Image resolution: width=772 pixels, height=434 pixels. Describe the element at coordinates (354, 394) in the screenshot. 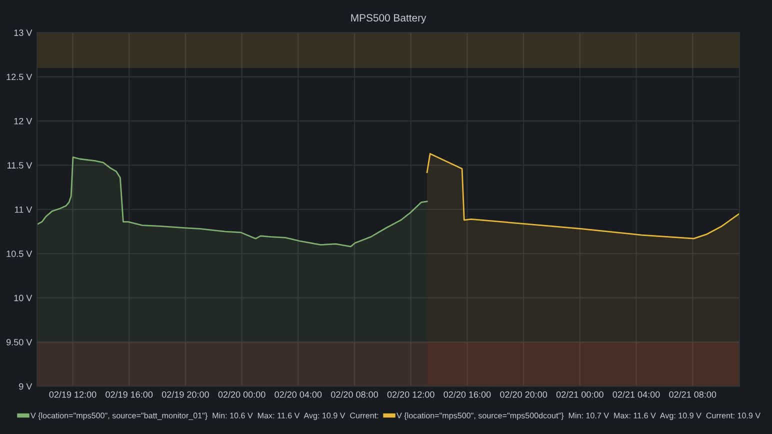

I see `x-tick-label: 02/20 08:00` at that location.